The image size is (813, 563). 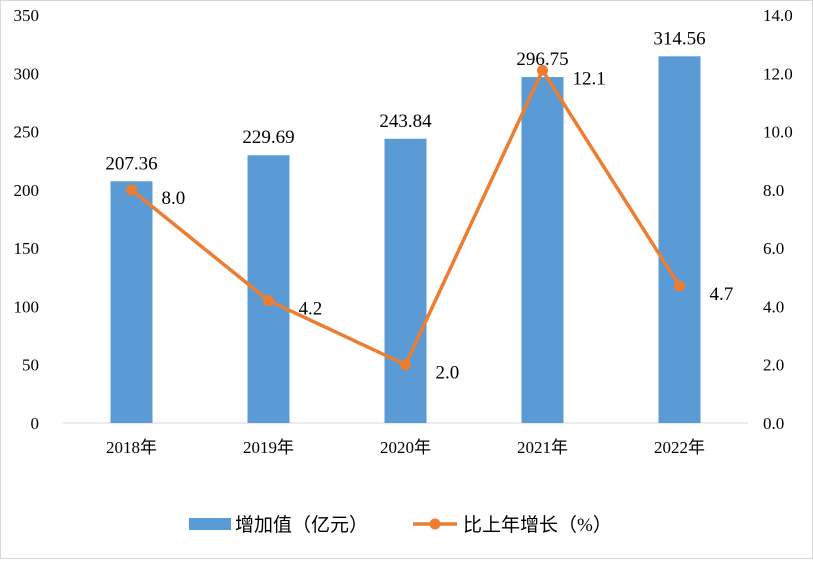 I want to click on legend-line-marker, so click(x=435, y=524).